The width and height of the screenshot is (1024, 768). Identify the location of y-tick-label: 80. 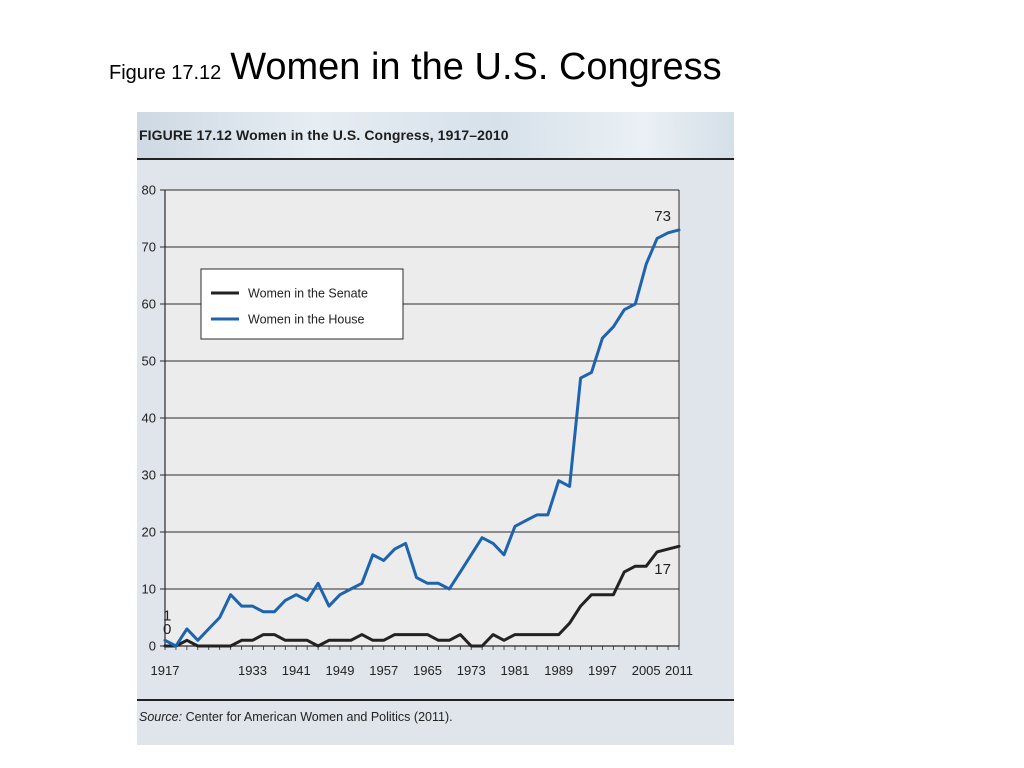
(149, 190).